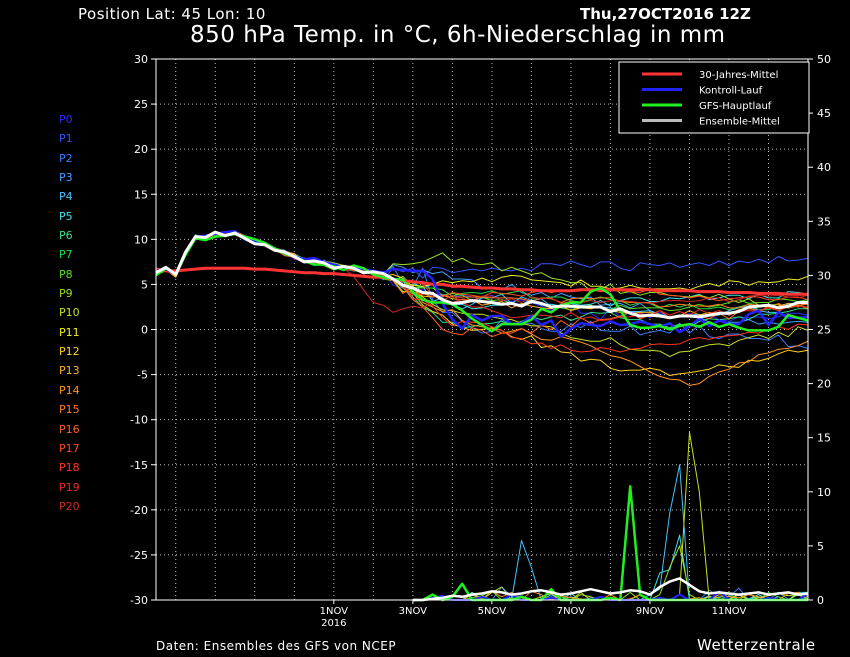  Describe the element at coordinates (714, 97) in the screenshot. I see `legend-box` at that location.